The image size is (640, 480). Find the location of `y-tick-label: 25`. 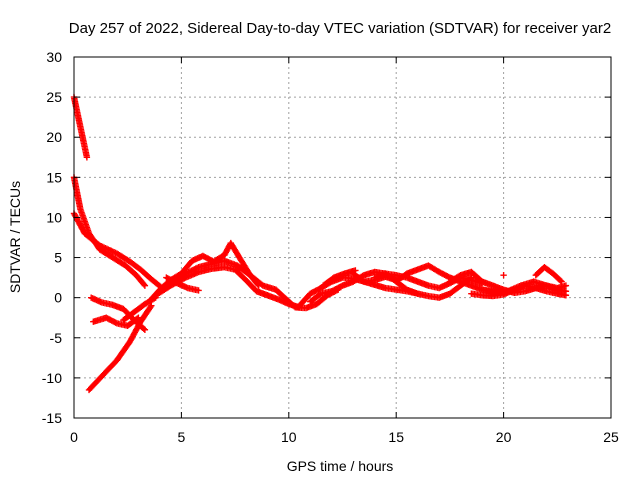

y-tick-label: 25 is located at coordinates (54, 97).